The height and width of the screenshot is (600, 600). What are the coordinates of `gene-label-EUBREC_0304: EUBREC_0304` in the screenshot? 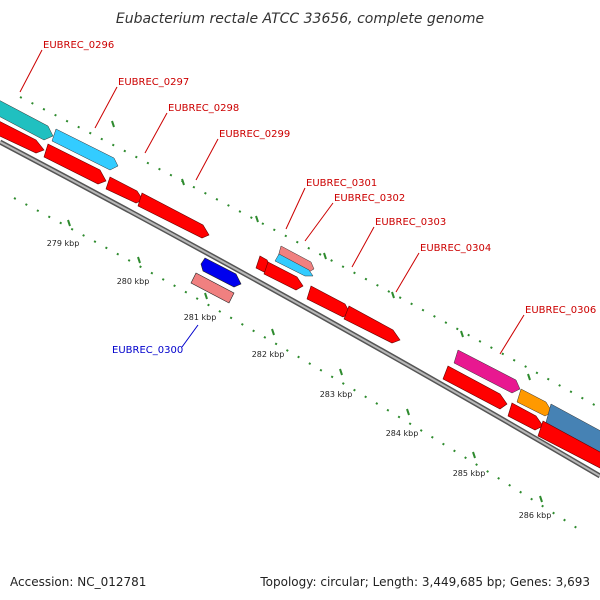 It's located at (455, 248).